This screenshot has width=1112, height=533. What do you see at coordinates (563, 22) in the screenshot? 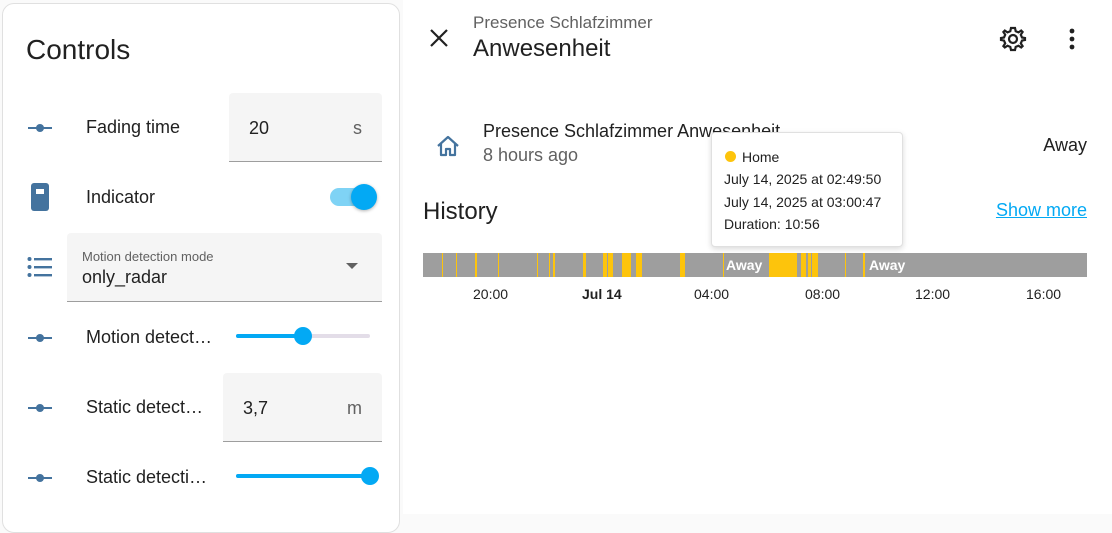
I see `dialog-subtitle: Presence Schlafzimmer` at bounding box center [563, 22].